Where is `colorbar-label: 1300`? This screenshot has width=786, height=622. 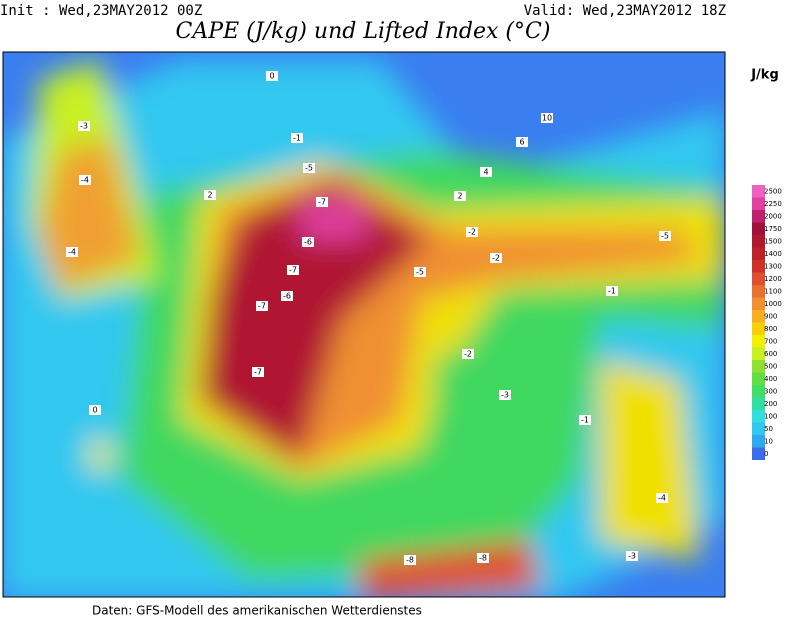 colorbar-label: 1300 is located at coordinates (773, 266).